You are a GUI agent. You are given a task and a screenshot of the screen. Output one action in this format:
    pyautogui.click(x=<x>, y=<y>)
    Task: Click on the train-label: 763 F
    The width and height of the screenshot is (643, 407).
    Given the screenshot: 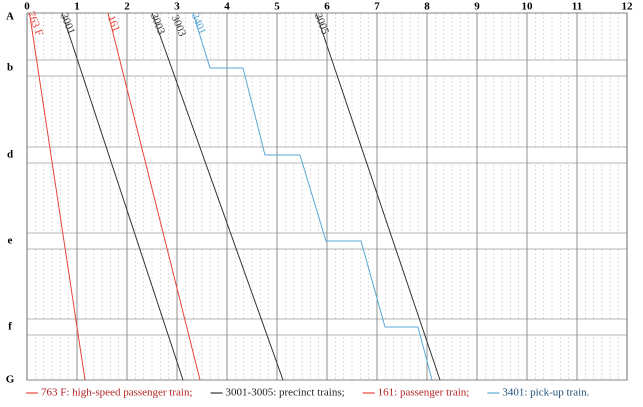 What is the action you would take?
    pyautogui.click(x=35, y=24)
    